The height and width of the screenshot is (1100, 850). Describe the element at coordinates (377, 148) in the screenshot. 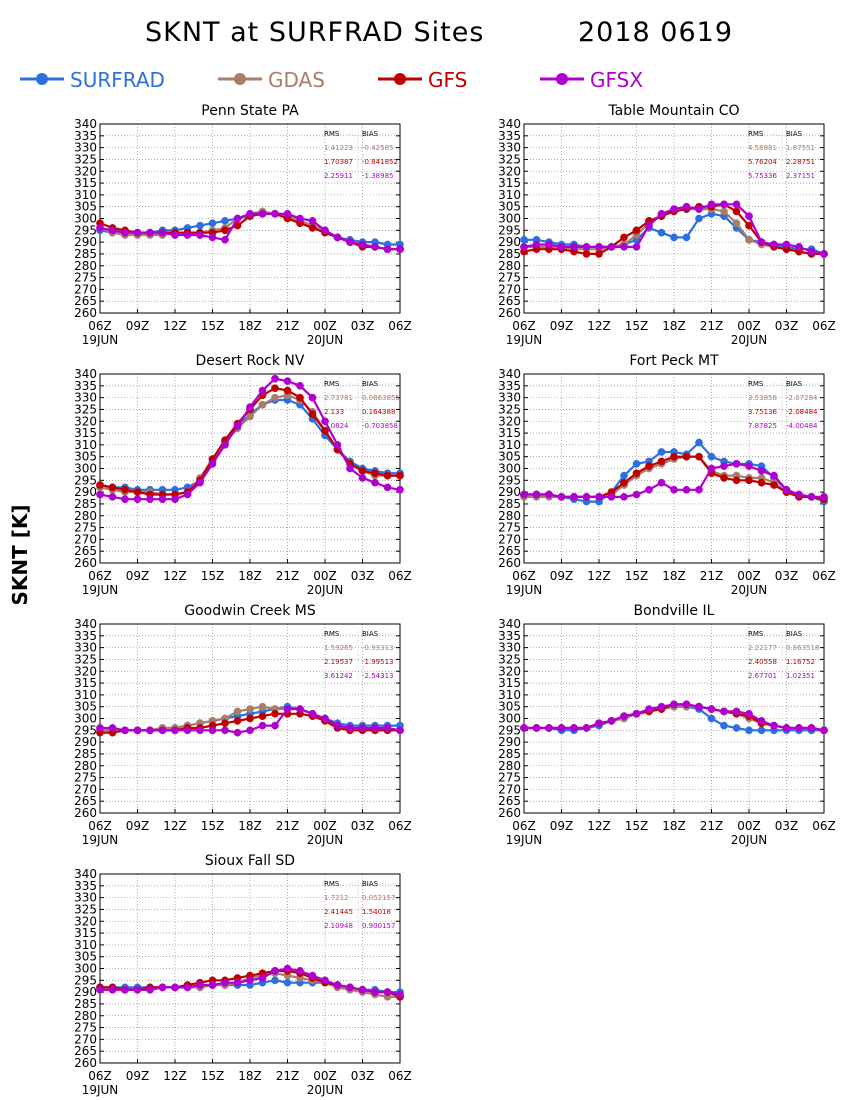

I see `stats-bias-gdas: -0.42585` at that location.